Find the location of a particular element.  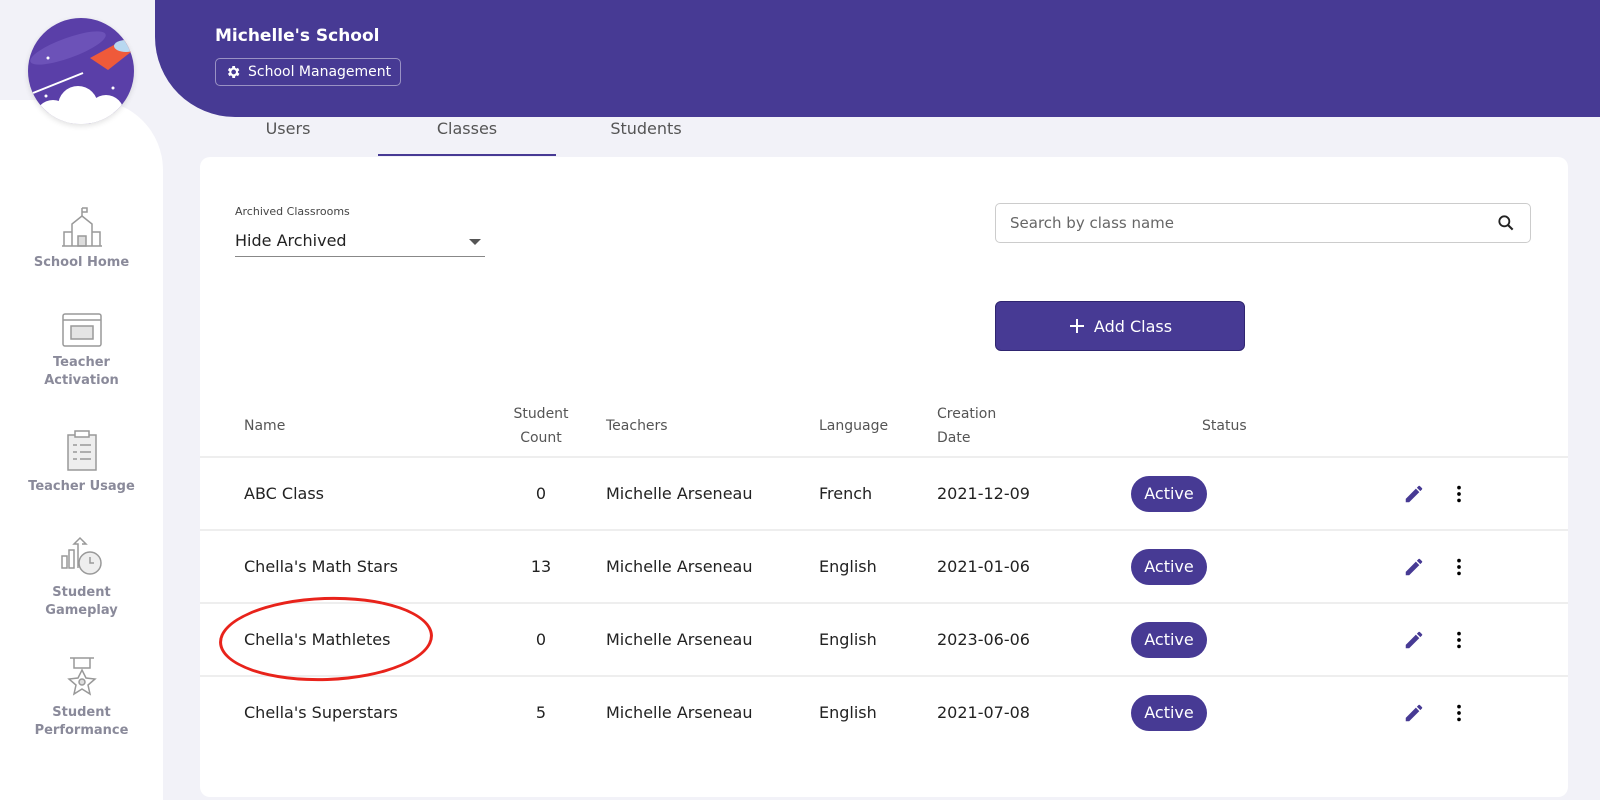

header-teachers: Teachers is located at coordinates (637, 426).